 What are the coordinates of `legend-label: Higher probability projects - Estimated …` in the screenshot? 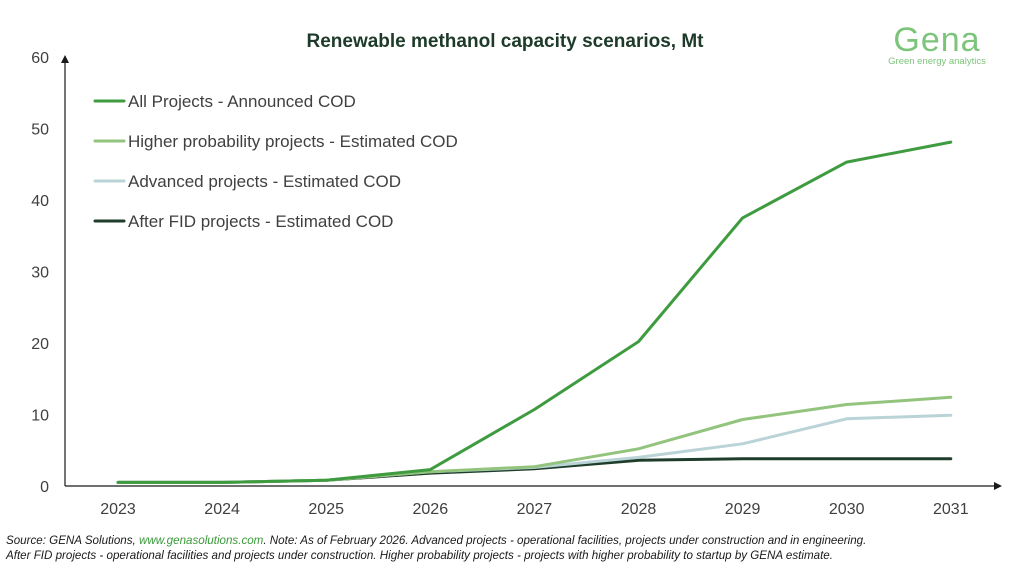 It's located at (293, 141).